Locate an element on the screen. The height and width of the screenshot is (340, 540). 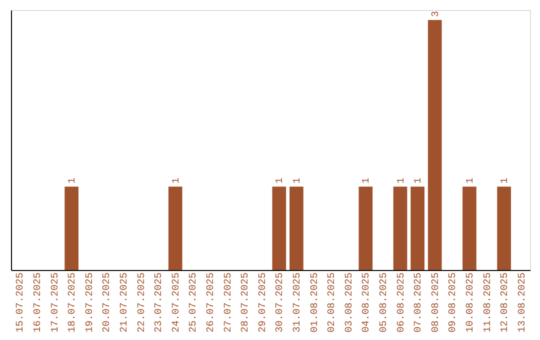
x-tick-label: 27.07.2025 is located at coordinates (228, 302).